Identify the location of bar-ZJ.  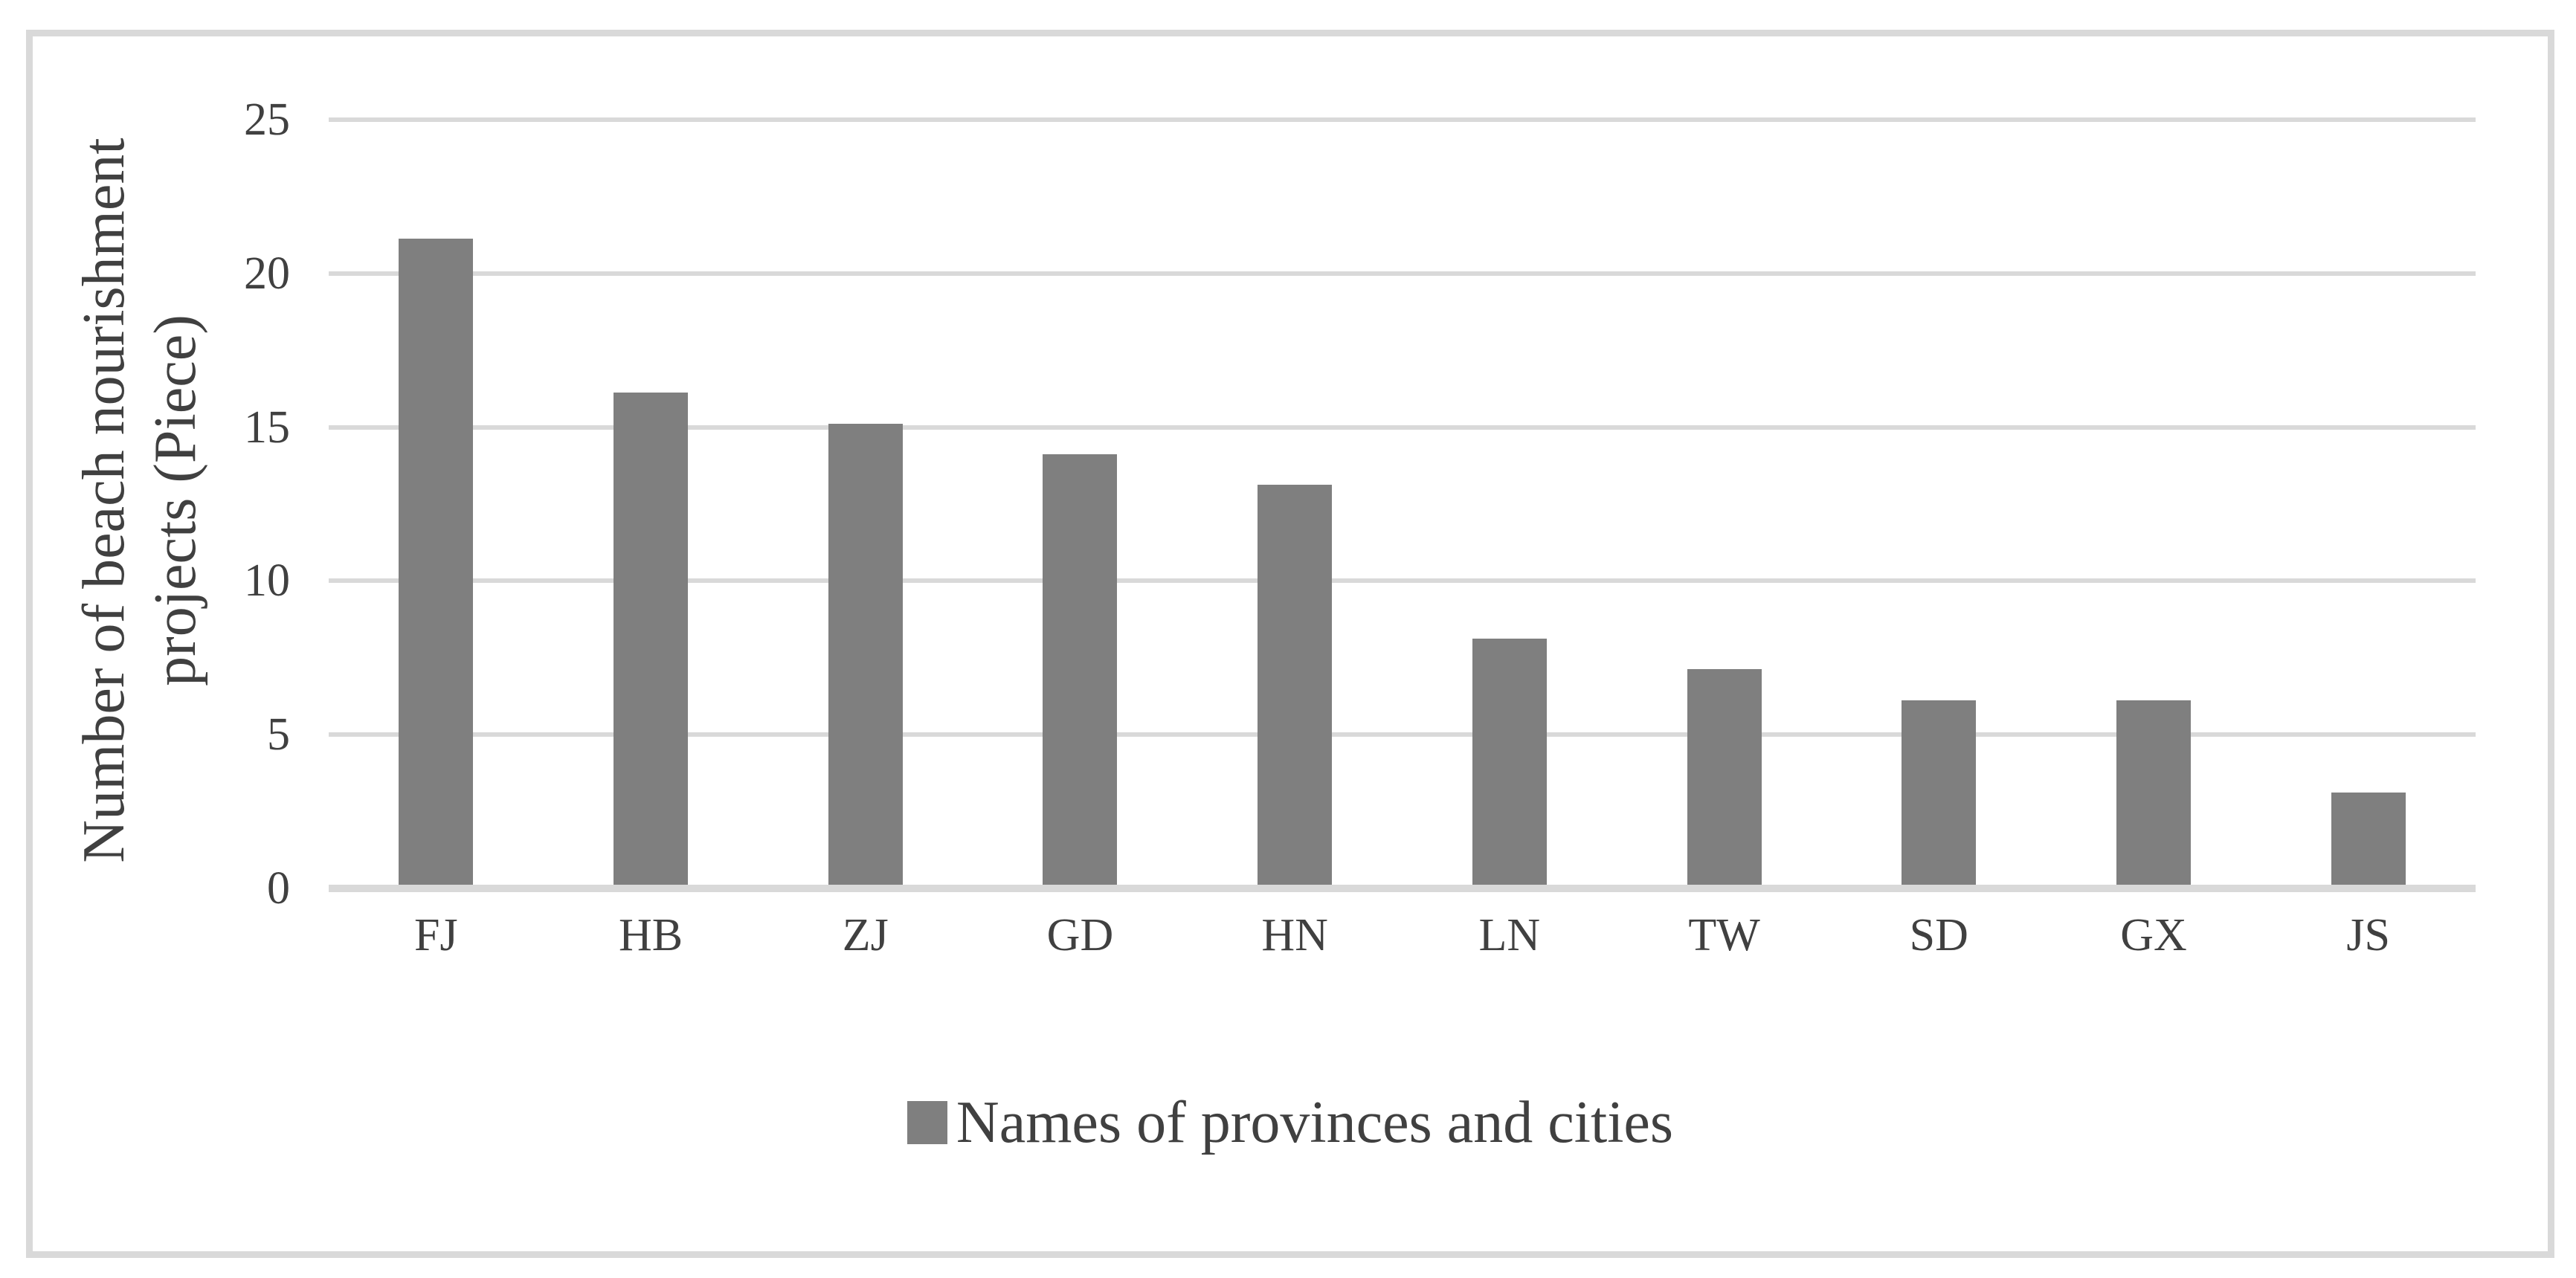
(865, 654).